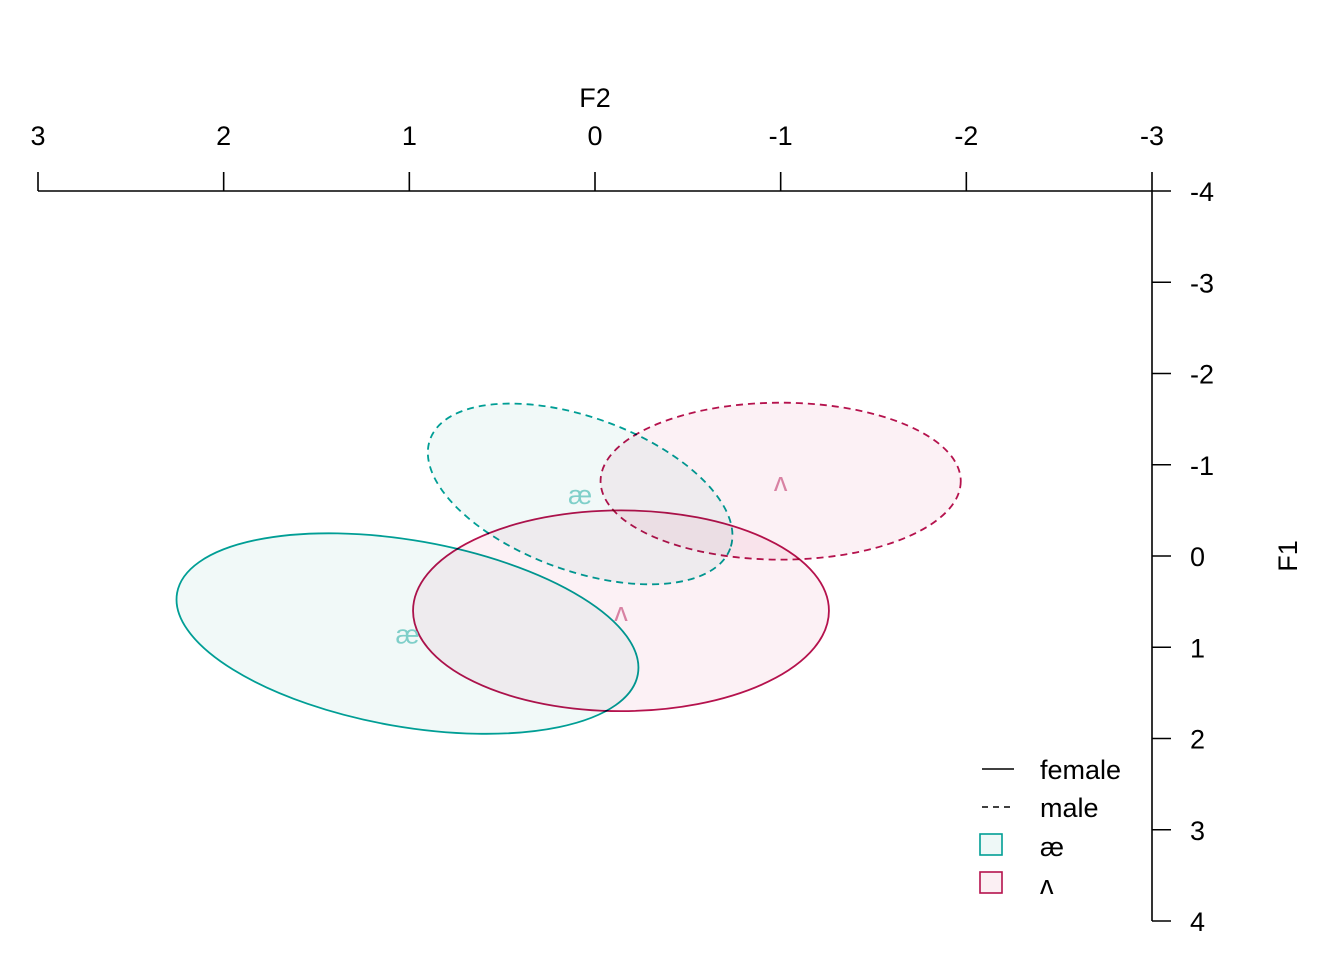 The height and width of the screenshot is (960, 1344). I want to click on y-axis: -4 -3 -2 -1 0 1 2 3 4 F1, so click(1227, 557).